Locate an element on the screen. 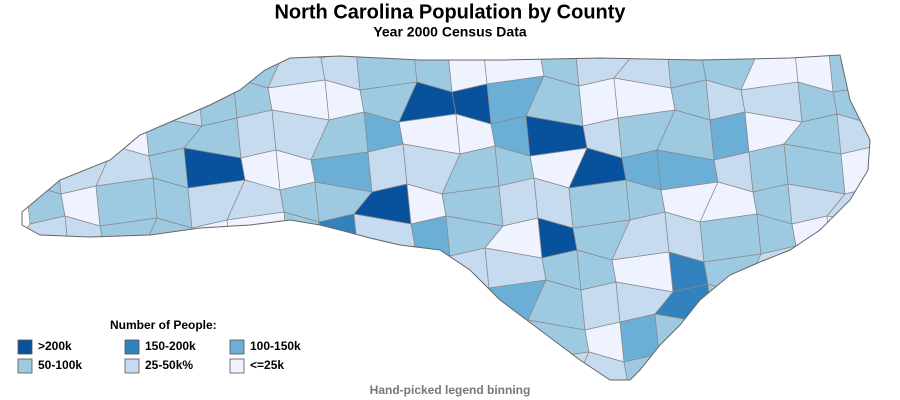 Image resolution: width=900 pixels, height=400 pixels. legend-label: 25-50k% is located at coordinates (169, 365).